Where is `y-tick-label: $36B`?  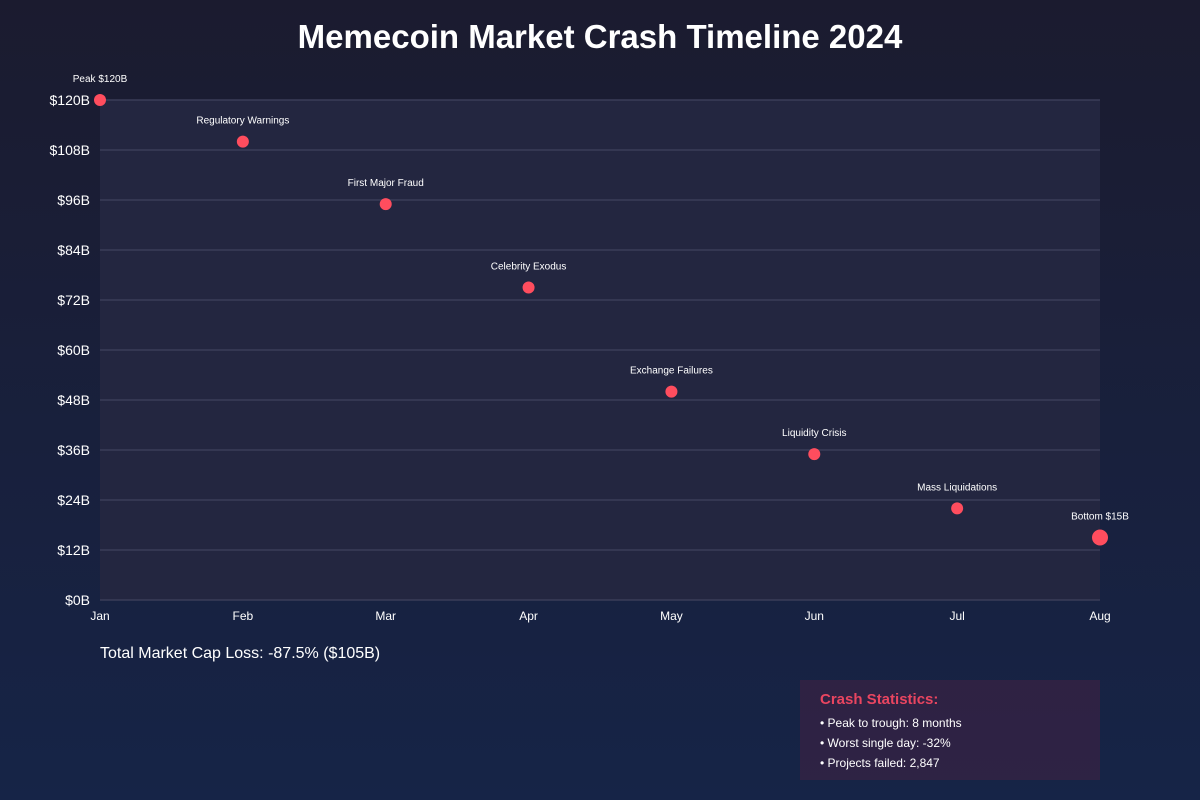 y-tick-label: $36B is located at coordinates (73, 450).